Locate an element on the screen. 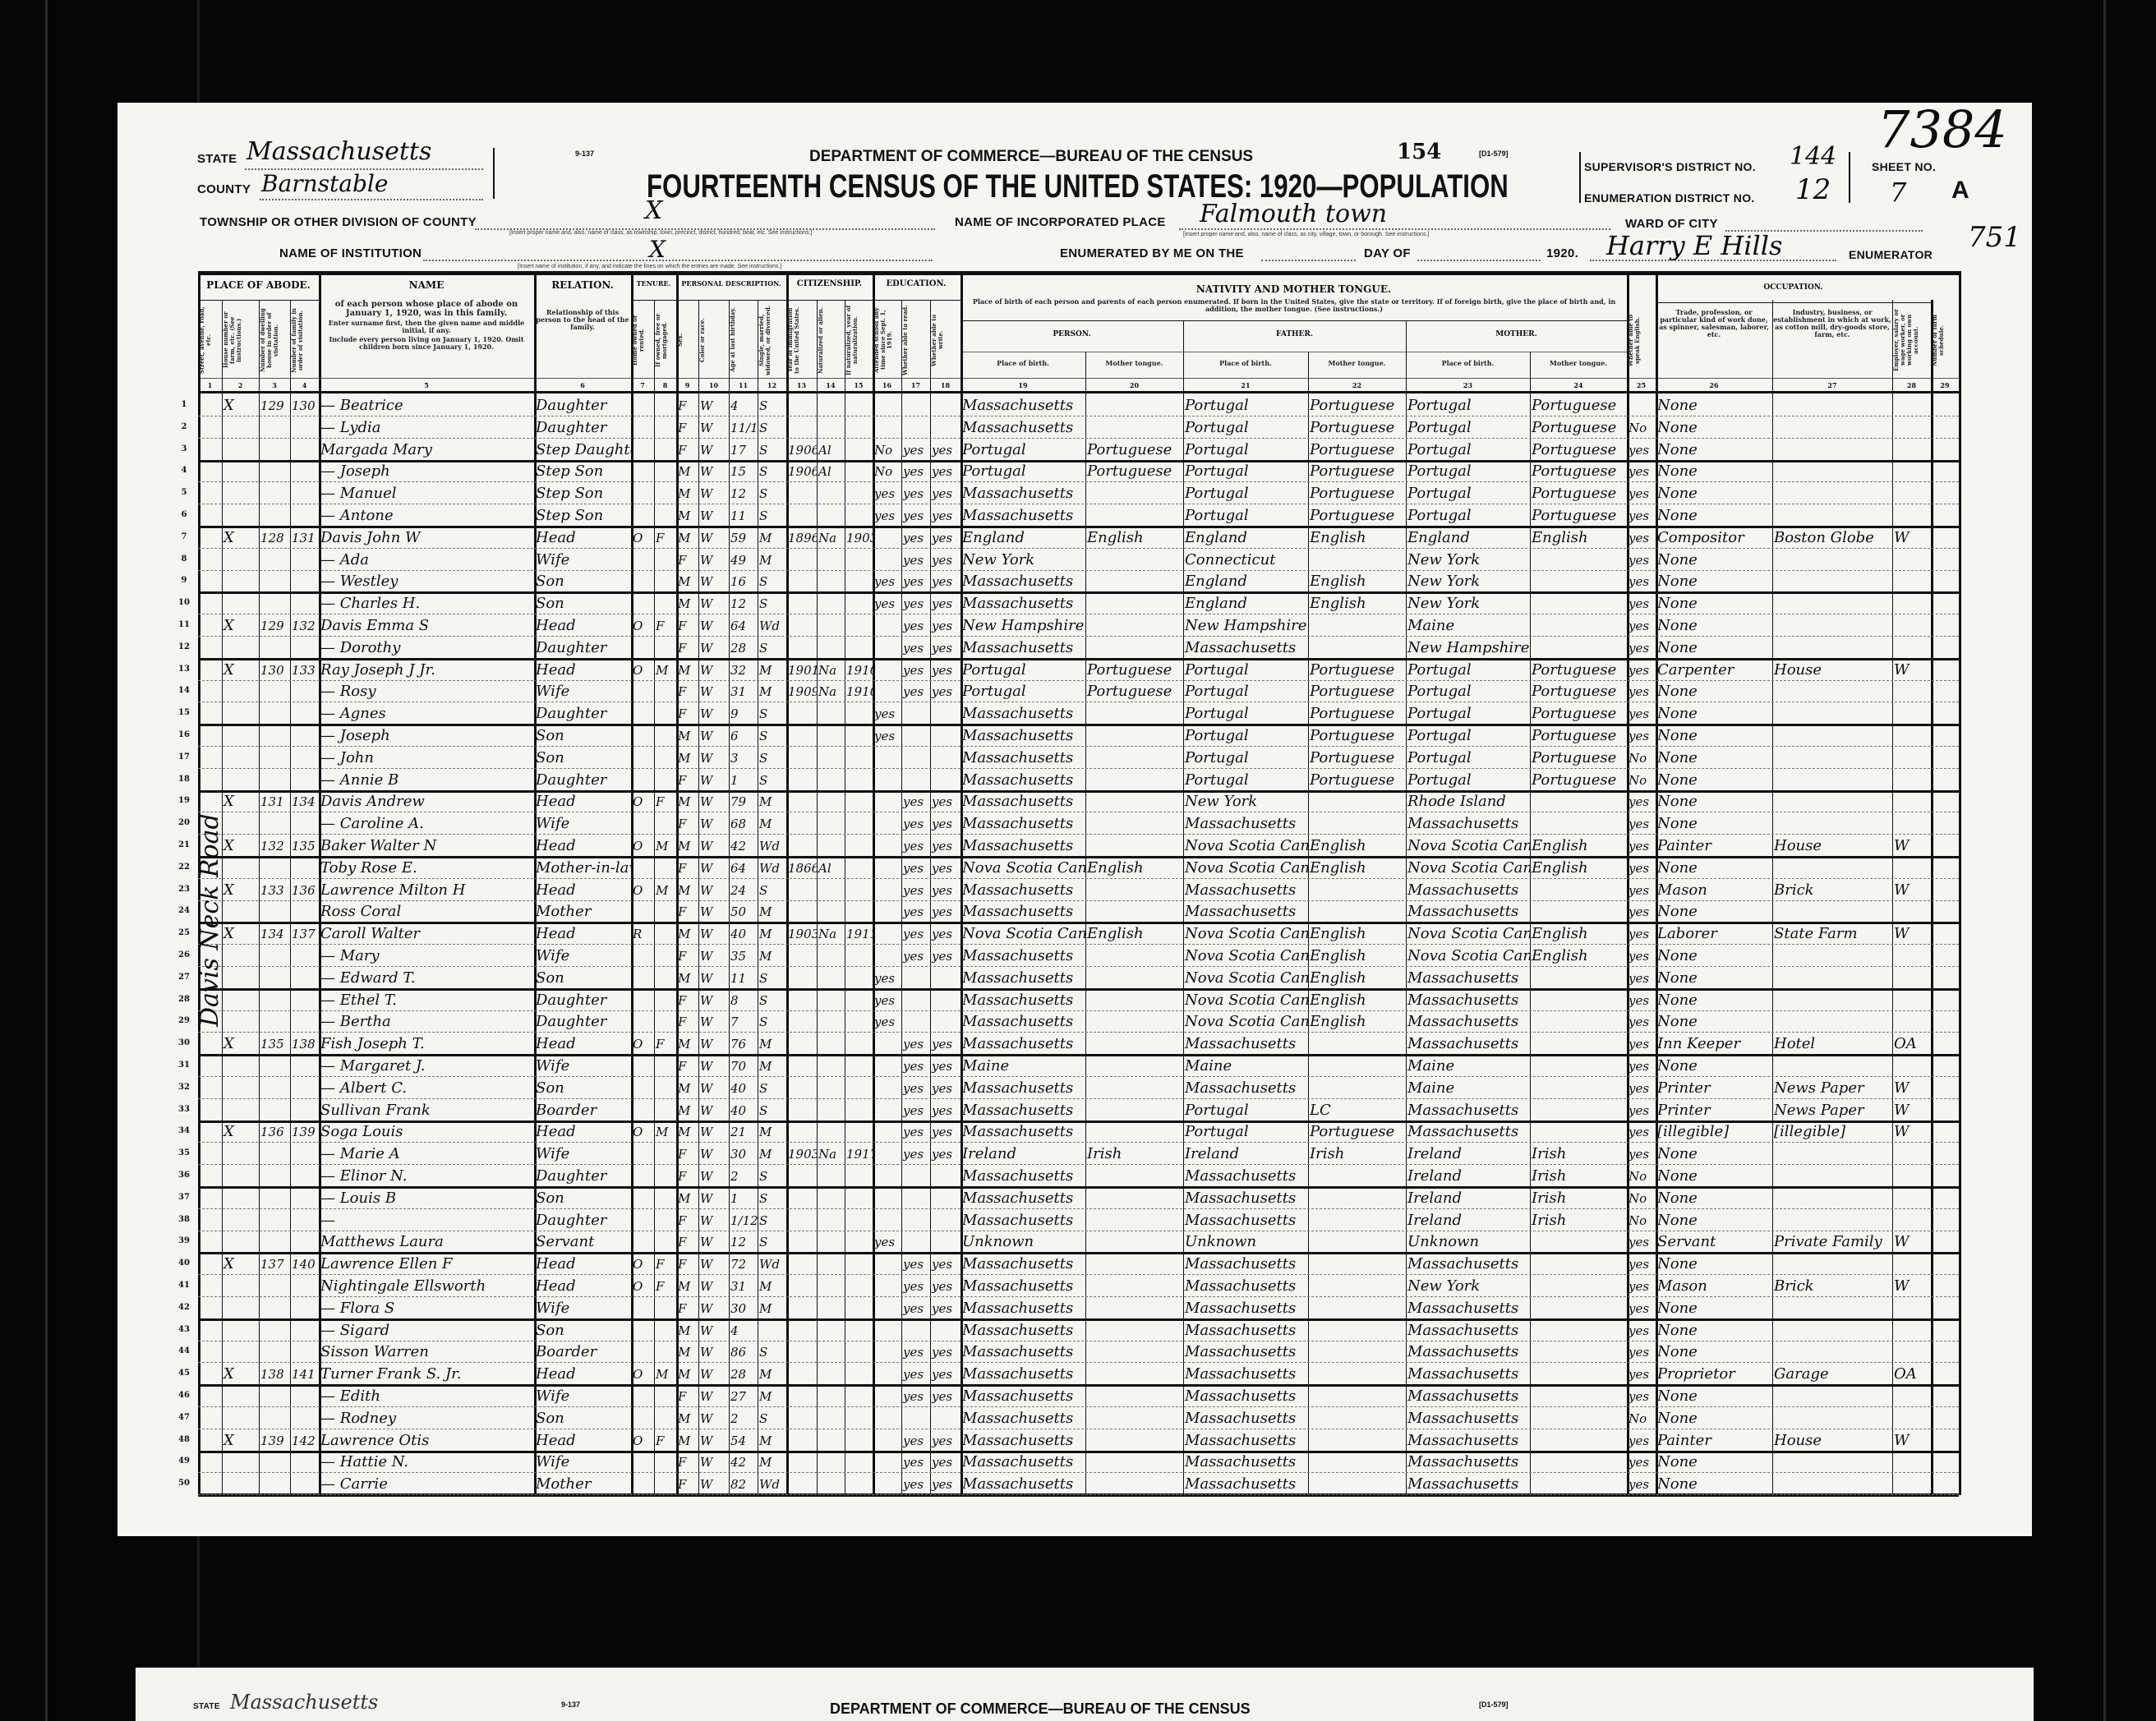 The image size is (2156, 1721). cell-can-write: yes is located at coordinates (942, 626).